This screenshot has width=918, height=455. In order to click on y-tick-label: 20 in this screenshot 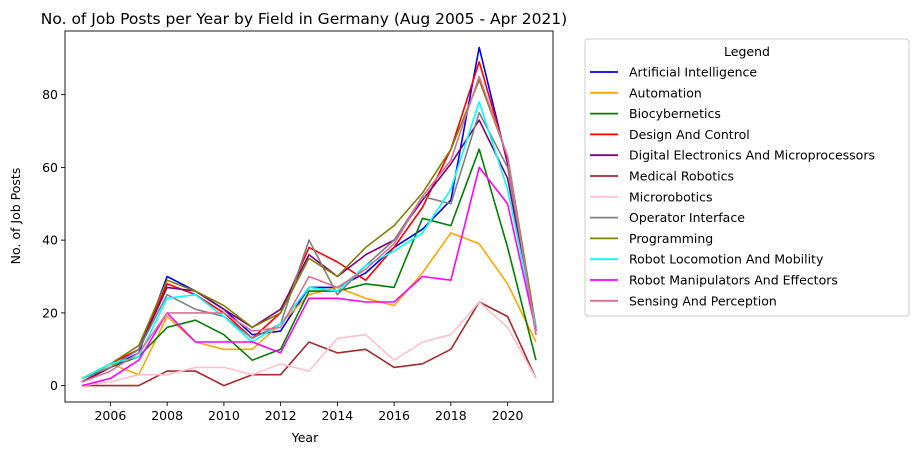, I will do `click(50, 312)`.